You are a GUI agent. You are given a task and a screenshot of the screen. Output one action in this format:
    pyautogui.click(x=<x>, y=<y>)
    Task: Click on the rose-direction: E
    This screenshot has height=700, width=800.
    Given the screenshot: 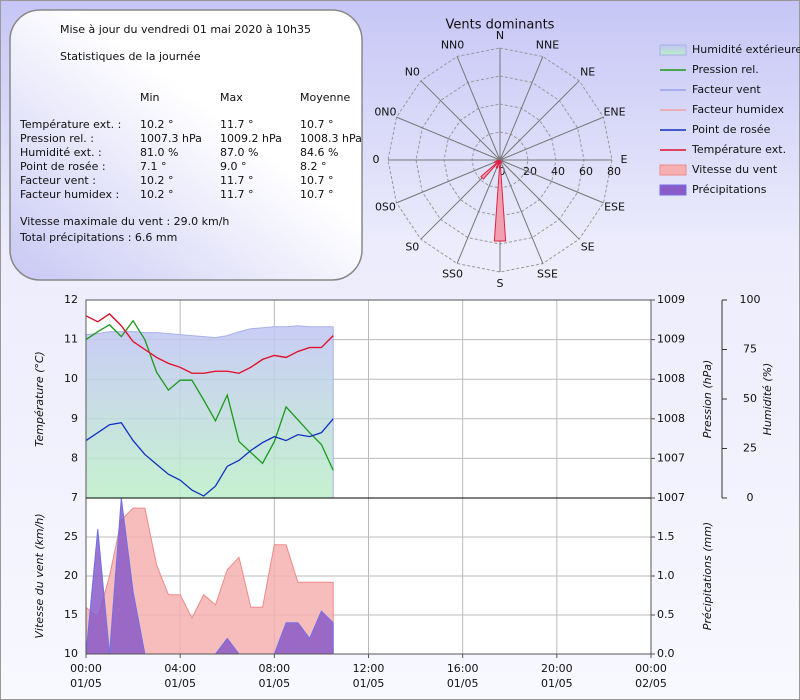 What is the action you would take?
    pyautogui.click(x=624, y=159)
    